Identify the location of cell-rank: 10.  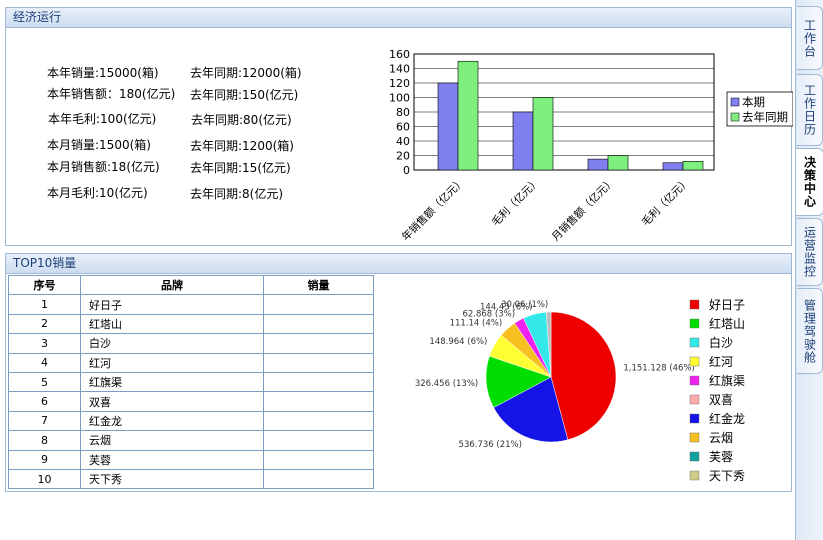
(44, 479).